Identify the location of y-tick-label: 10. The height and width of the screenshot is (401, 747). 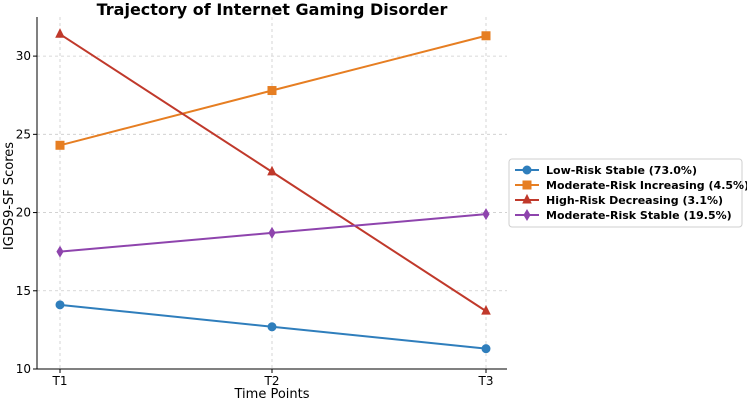
(23, 369).